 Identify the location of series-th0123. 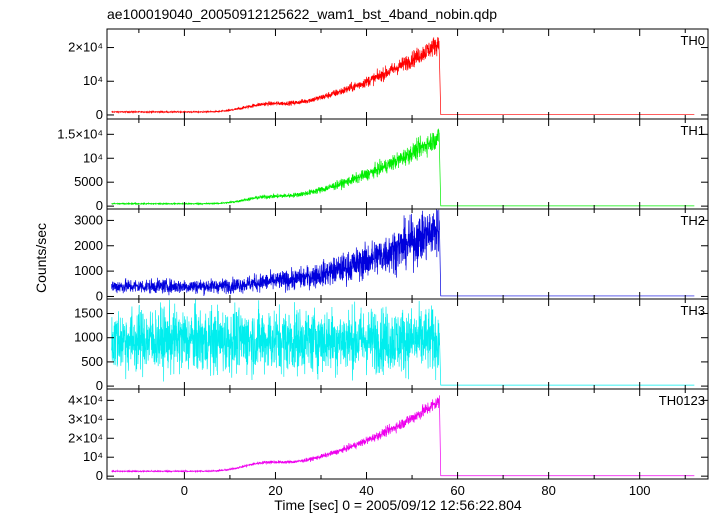
(403, 436).